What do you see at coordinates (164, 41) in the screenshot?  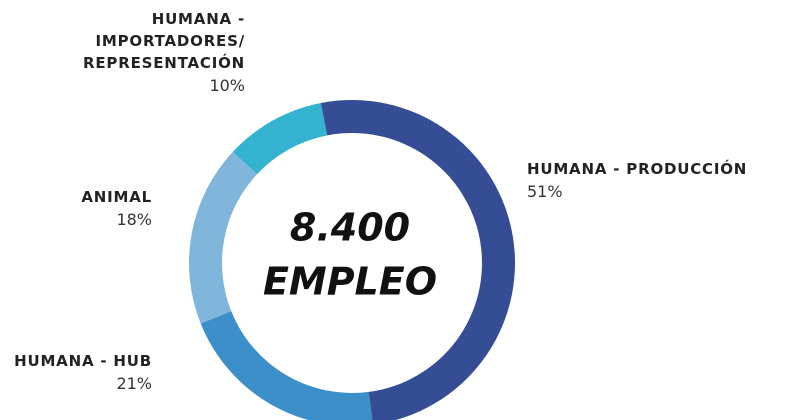 I see `category-label: HUMANA - IMPORTADORES/ REPRESENTACIÓN` at bounding box center [164, 41].